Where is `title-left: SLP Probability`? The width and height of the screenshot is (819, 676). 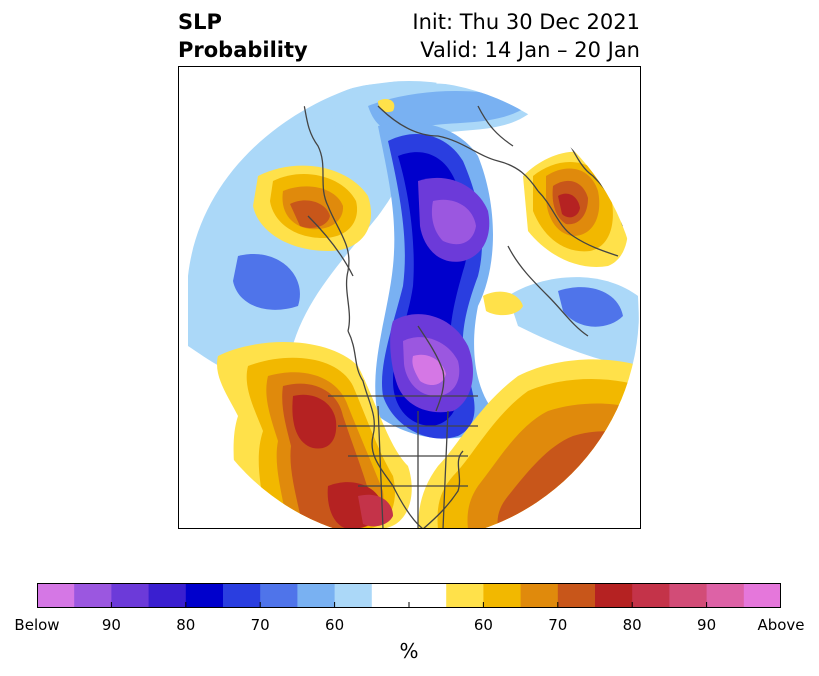 title-left: SLP Probability is located at coordinates (243, 36).